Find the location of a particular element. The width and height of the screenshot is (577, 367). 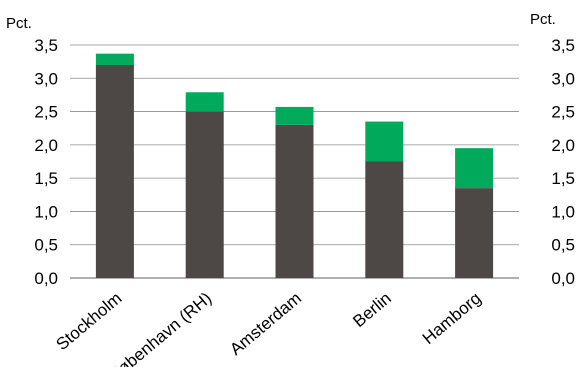

category-label: Hamborg is located at coordinates (452, 318).